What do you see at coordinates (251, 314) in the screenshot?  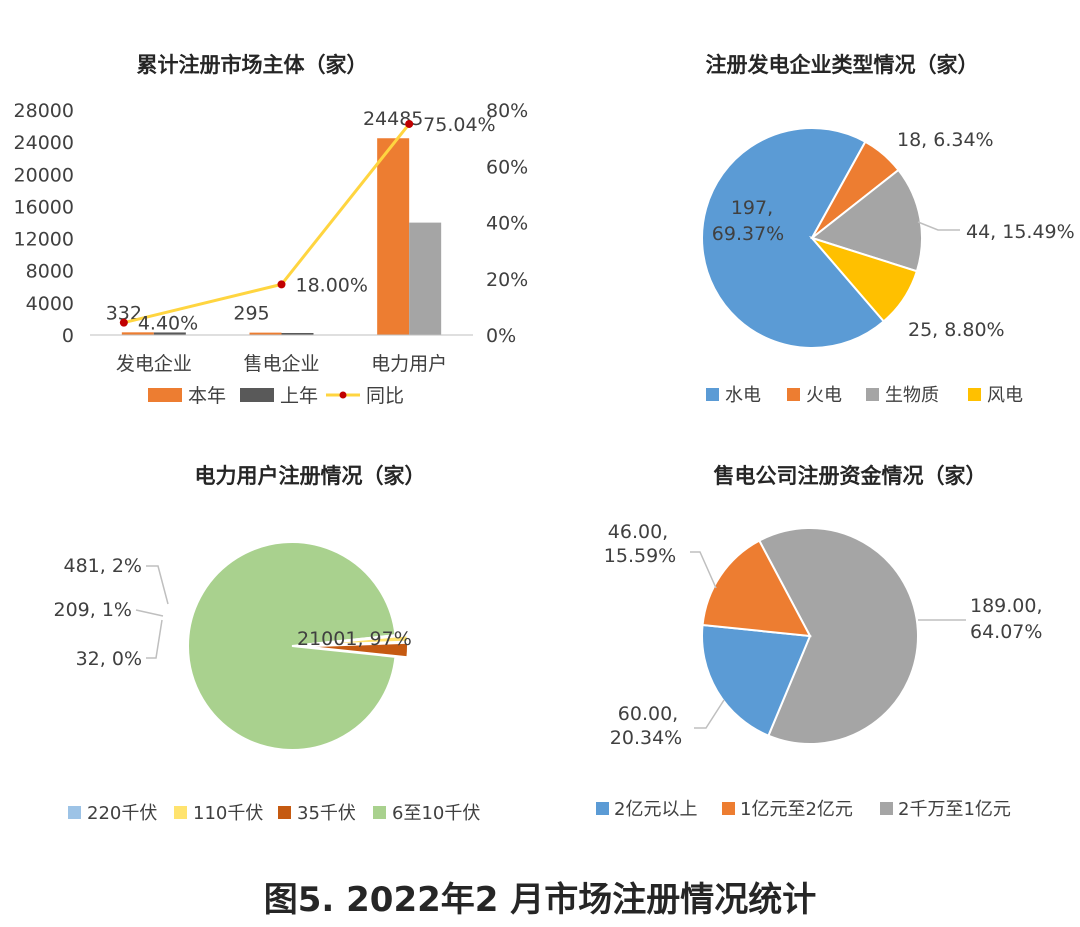 I see `bar-data-label: 295` at bounding box center [251, 314].